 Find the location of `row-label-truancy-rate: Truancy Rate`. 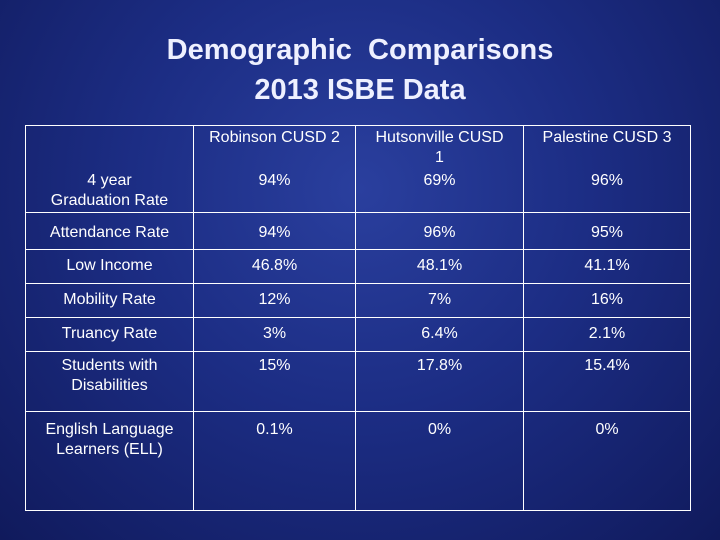

row-label-truancy-rate: Truancy Rate is located at coordinates (109, 334).